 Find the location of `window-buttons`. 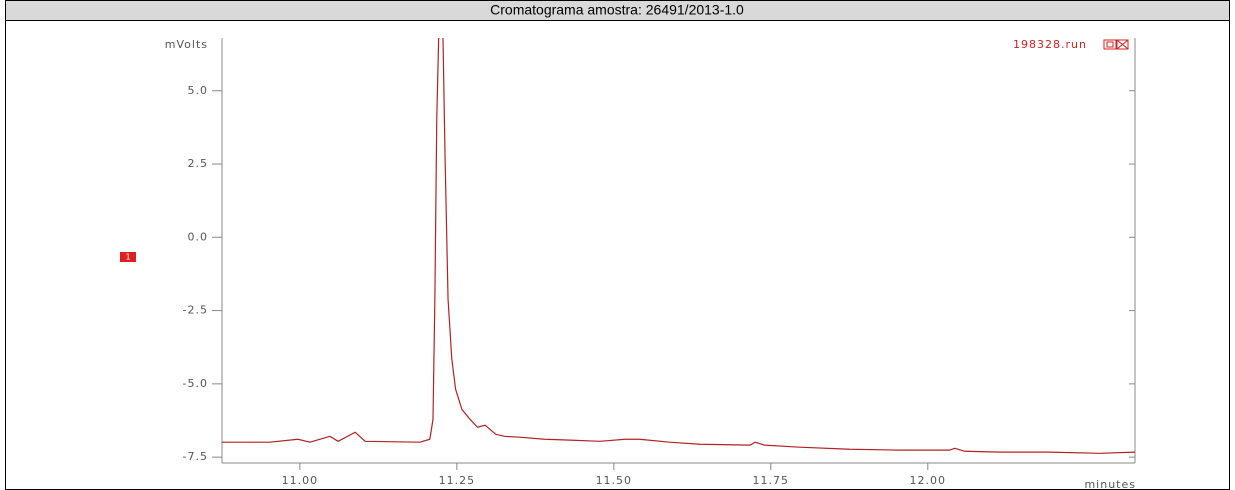

window-buttons is located at coordinates (1116, 44).